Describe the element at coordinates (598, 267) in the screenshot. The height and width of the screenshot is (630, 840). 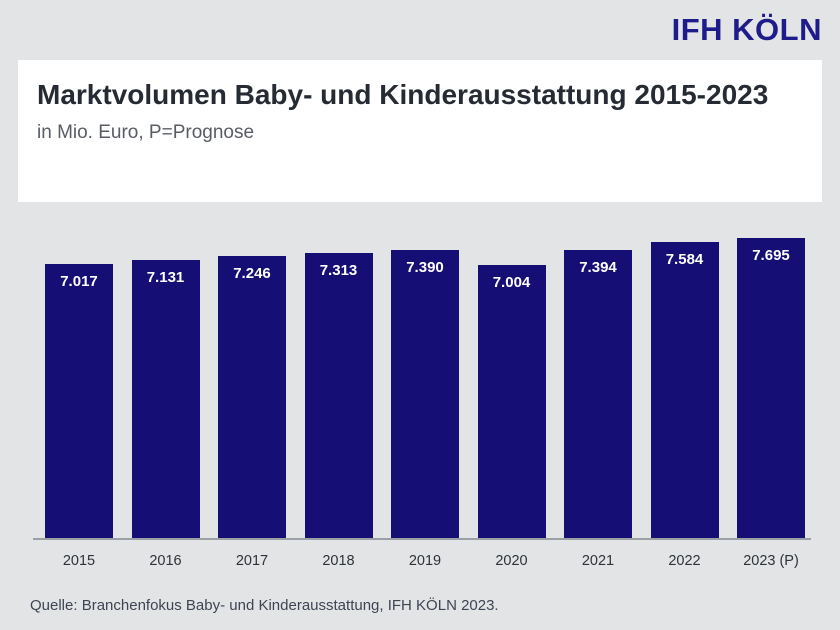
I see `bar-value-label: 7.394` at that location.